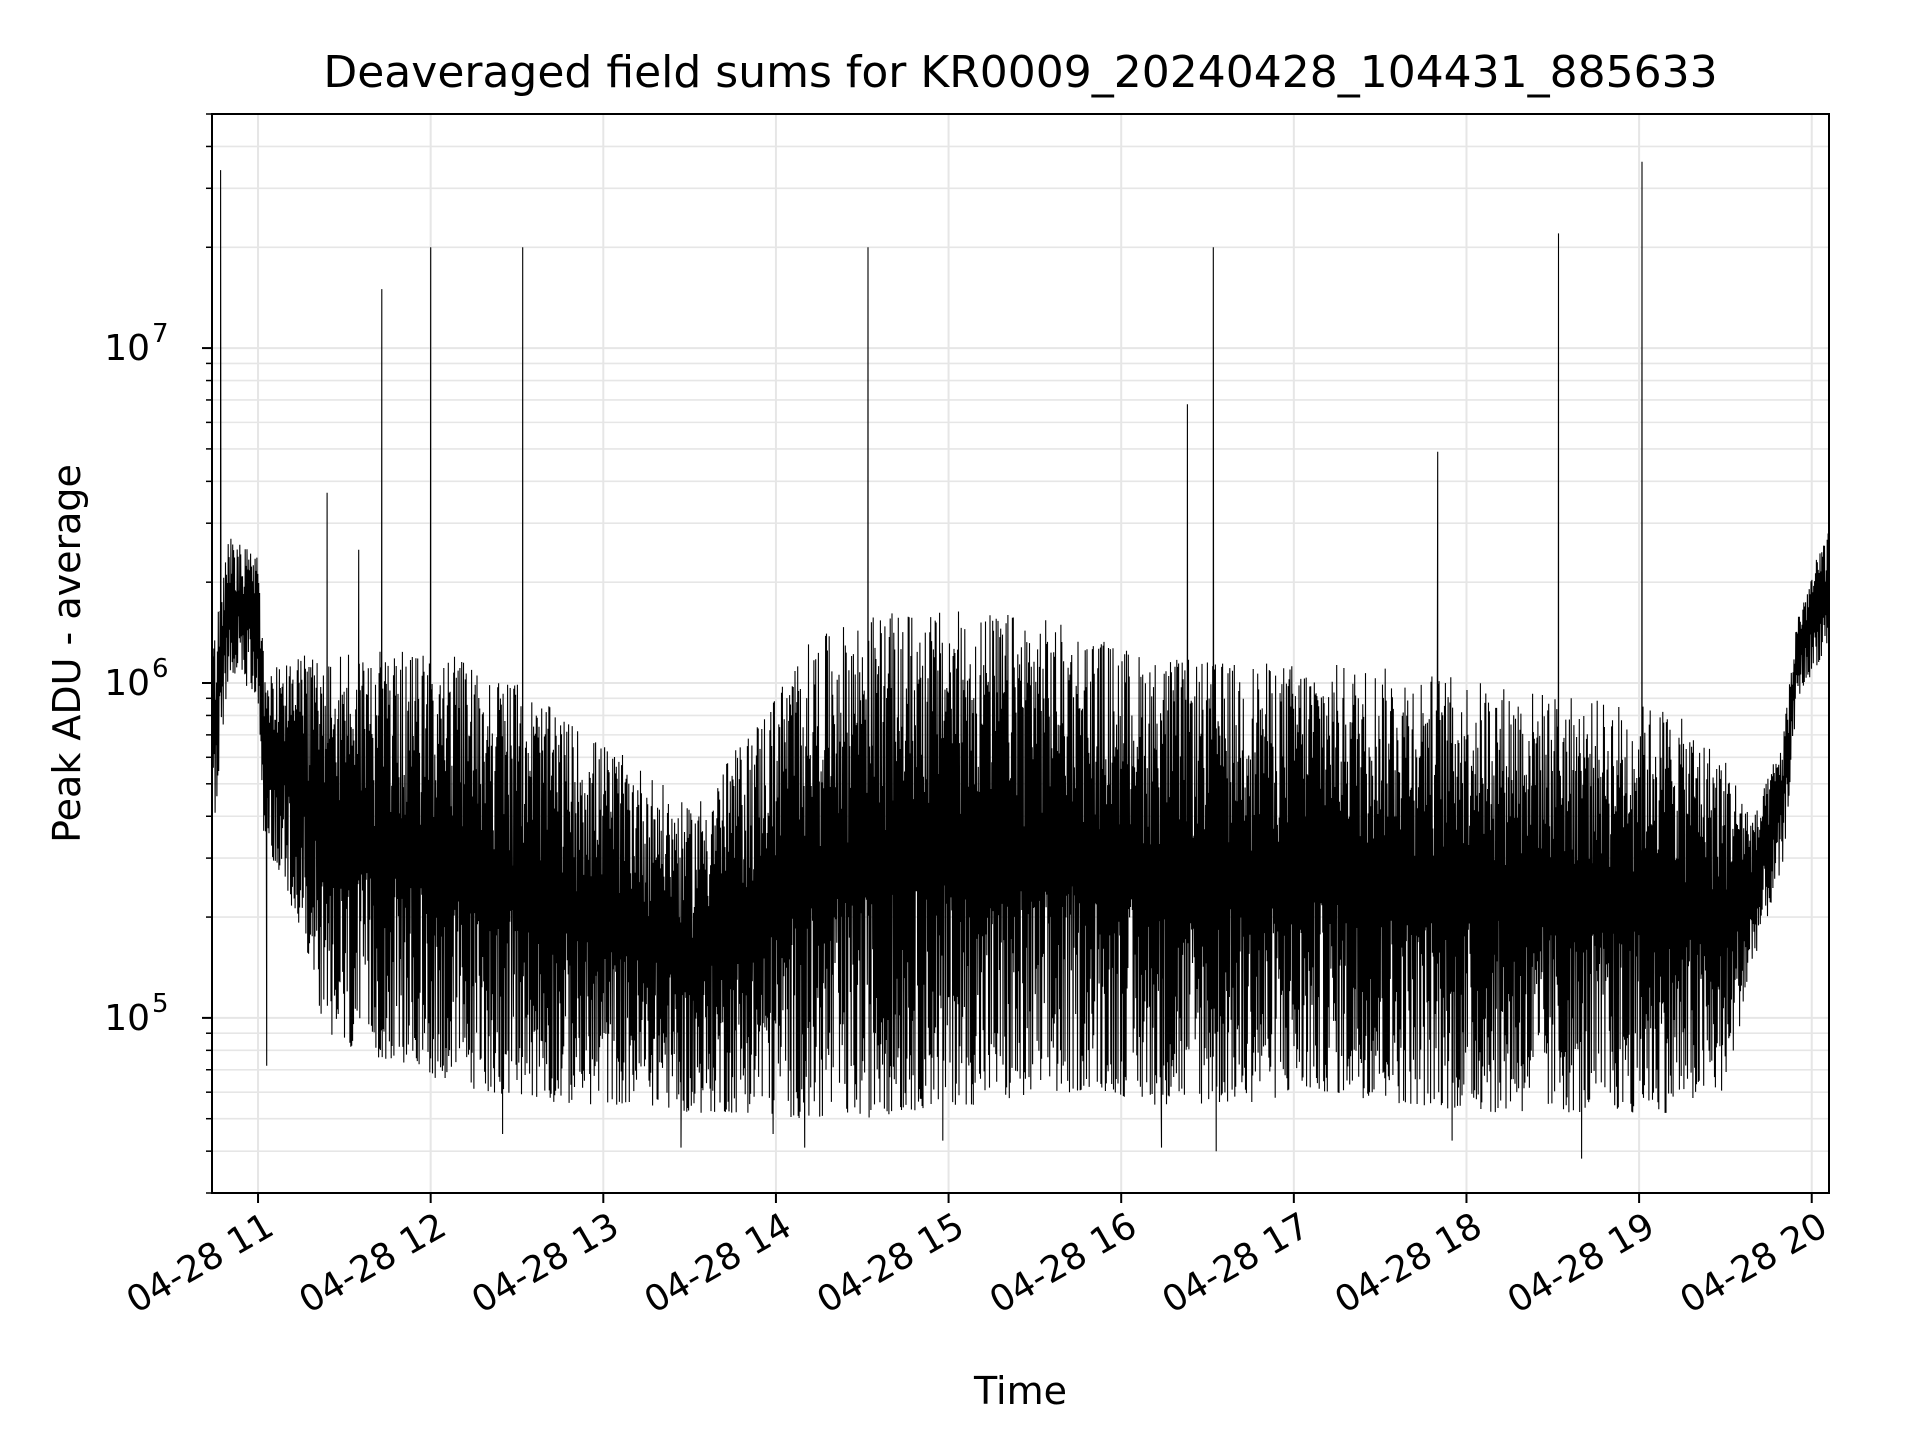  I want to click on y-tick-exponent: 7, so click(160, 334).